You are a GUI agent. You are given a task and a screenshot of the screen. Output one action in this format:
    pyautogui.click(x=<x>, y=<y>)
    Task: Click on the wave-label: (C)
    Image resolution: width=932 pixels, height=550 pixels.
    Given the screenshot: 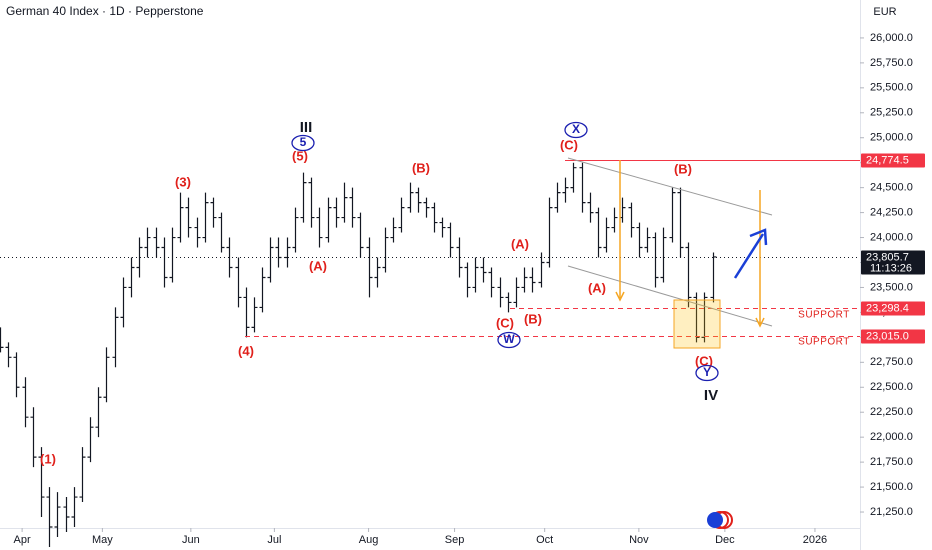 What is the action you would take?
    pyautogui.click(x=704, y=360)
    